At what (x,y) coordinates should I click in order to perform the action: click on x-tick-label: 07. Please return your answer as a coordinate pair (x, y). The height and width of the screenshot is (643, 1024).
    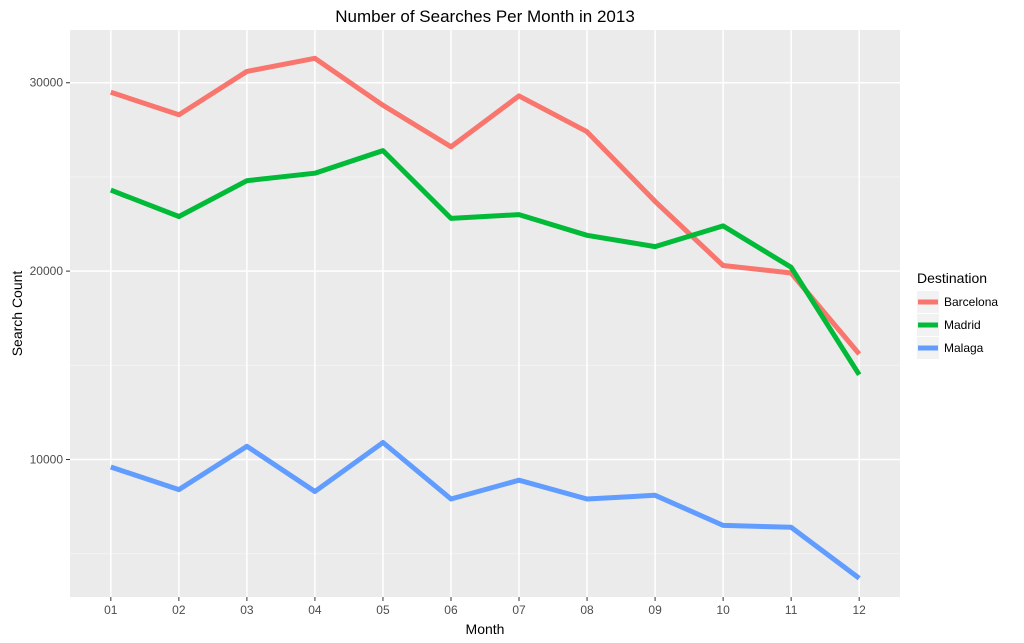
    Looking at the image, I should click on (519, 610).